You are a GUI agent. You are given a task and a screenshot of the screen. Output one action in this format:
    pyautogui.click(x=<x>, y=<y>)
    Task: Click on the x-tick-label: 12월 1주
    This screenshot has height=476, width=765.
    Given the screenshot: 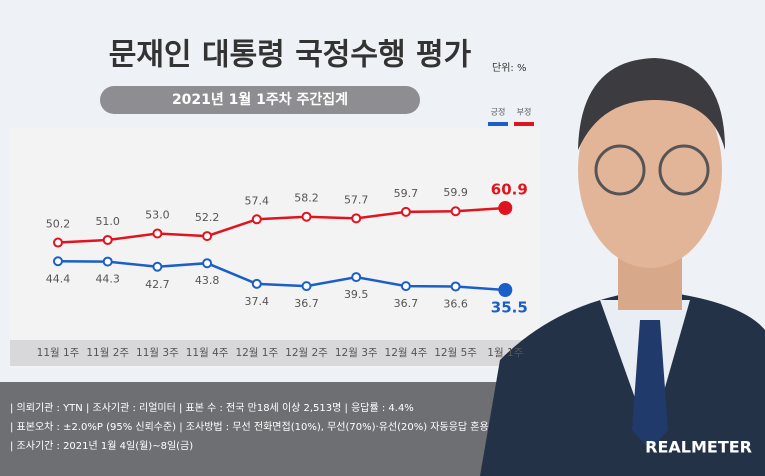 What is the action you would take?
    pyautogui.click(x=256, y=353)
    